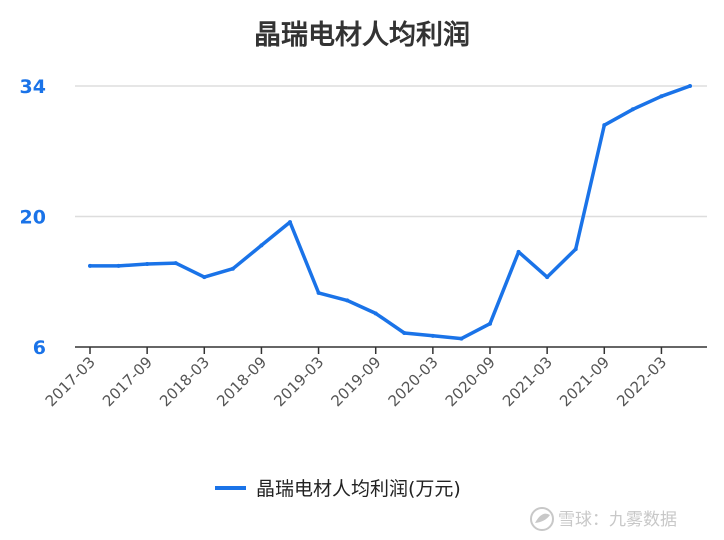 The image size is (724, 540). Describe the element at coordinates (33, 87) in the screenshot. I see `y-tick-label: 34` at that location.